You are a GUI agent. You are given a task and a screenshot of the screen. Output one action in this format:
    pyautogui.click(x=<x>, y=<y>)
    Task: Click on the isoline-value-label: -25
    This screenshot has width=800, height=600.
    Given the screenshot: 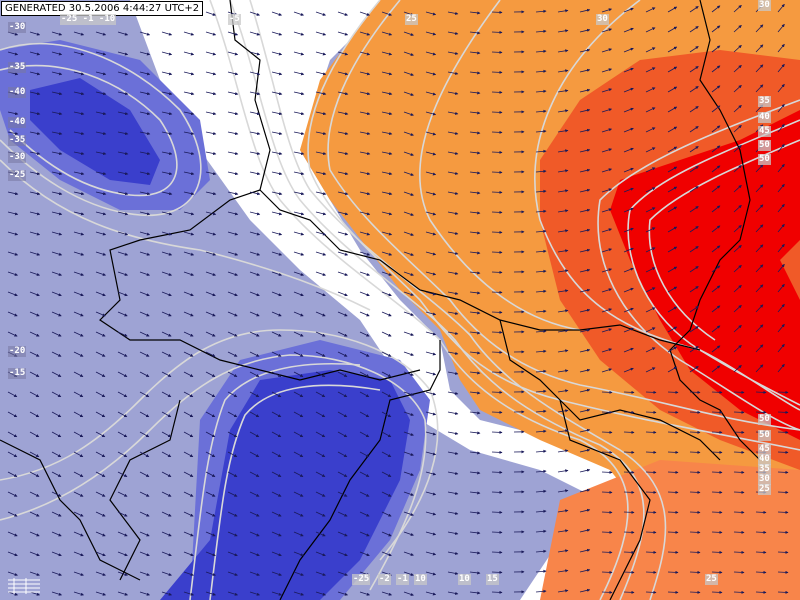 What is the action you would take?
    pyautogui.click(x=361, y=579)
    